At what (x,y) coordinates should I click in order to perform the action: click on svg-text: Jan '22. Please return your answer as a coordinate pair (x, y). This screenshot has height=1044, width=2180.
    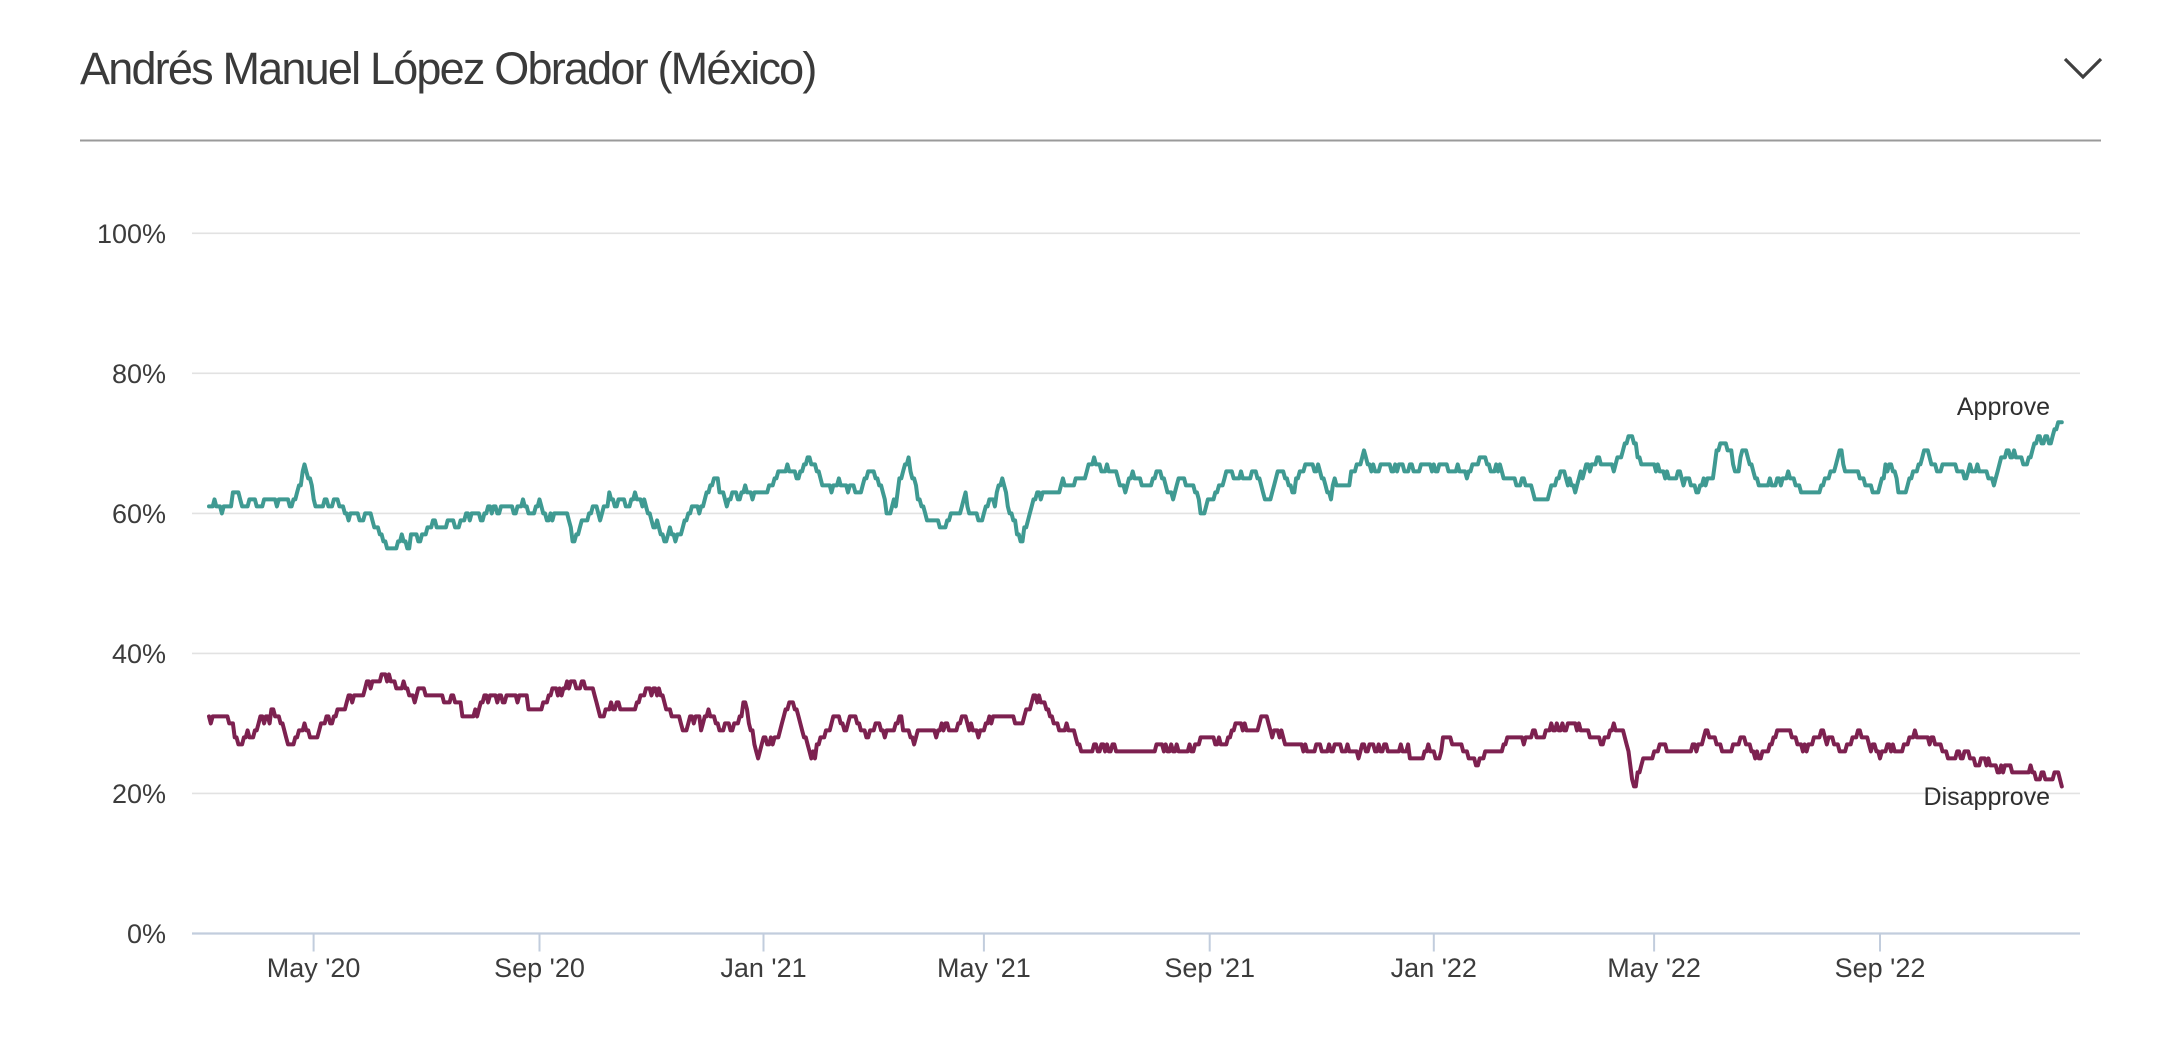
    Looking at the image, I should click on (1434, 968).